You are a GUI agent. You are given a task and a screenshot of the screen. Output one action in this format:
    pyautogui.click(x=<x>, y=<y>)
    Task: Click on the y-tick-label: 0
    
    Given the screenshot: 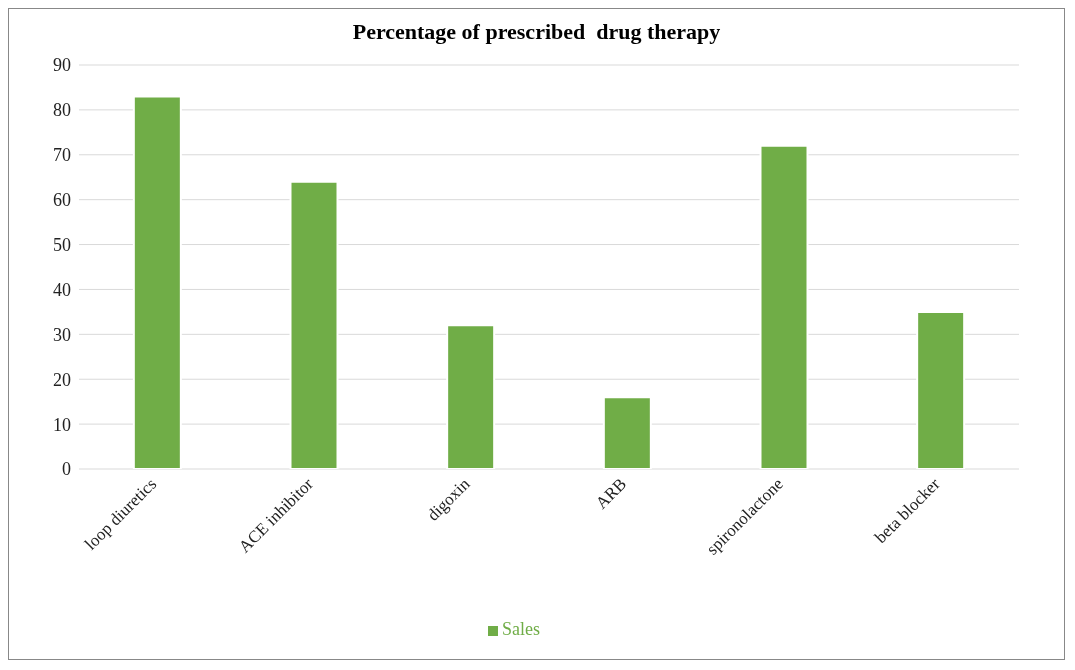 What is the action you would take?
    pyautogui.click(x=66, y=469)
    